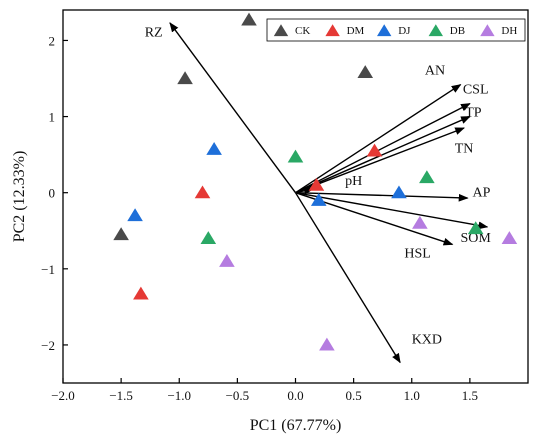  Describe the element at coordinates (302, 31) in the screenshot. I see `legend-label-ck: CK` at that location.